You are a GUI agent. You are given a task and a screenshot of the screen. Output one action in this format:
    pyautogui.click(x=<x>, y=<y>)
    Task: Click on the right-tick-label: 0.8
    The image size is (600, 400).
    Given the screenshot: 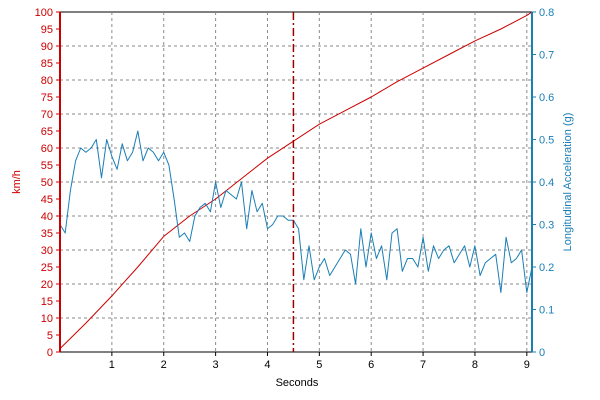 What is the action you would take?
    pyautogui.click(x=546, y=13)
    